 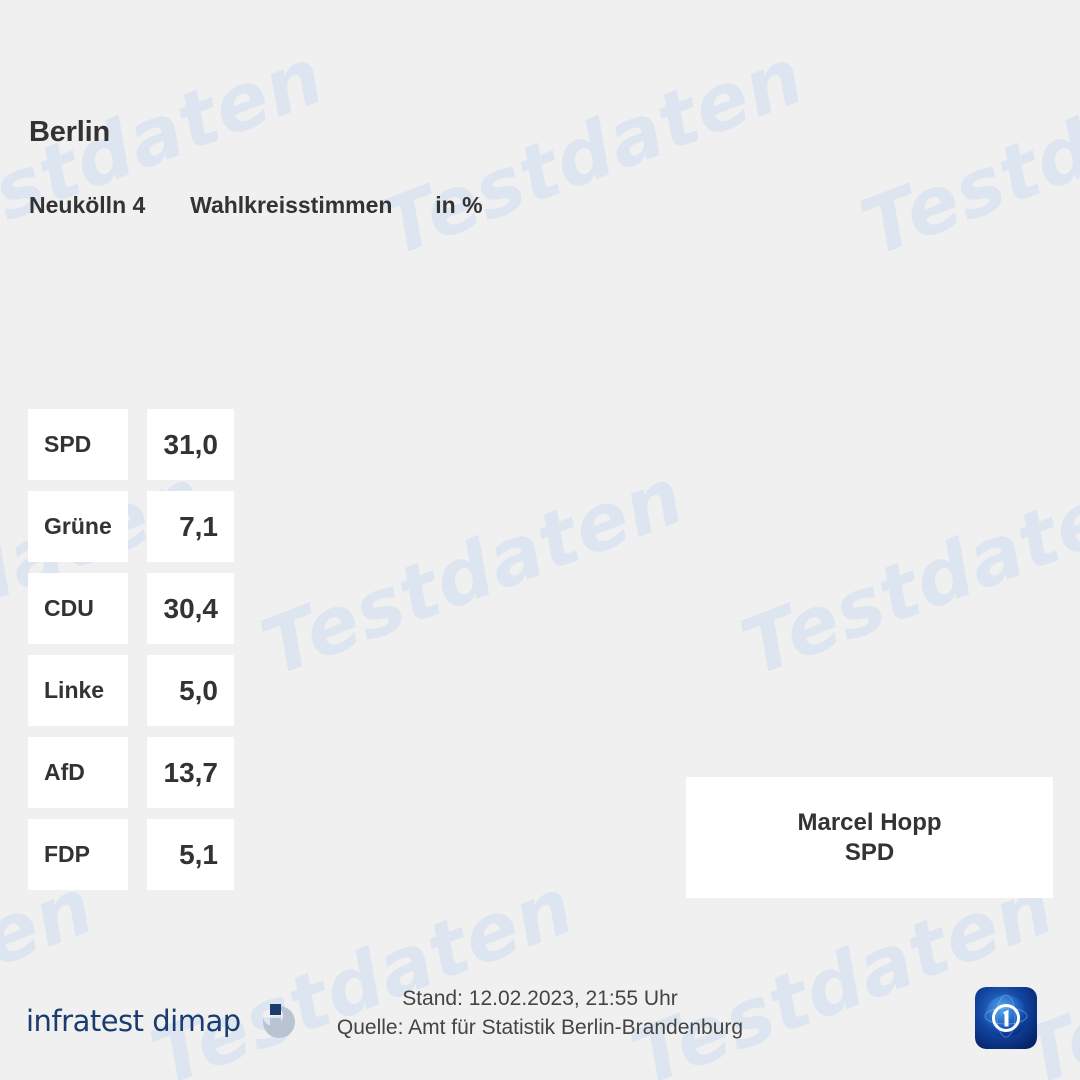 I want to click on table-row: AfD 13,7, so click(x=131, y=772).